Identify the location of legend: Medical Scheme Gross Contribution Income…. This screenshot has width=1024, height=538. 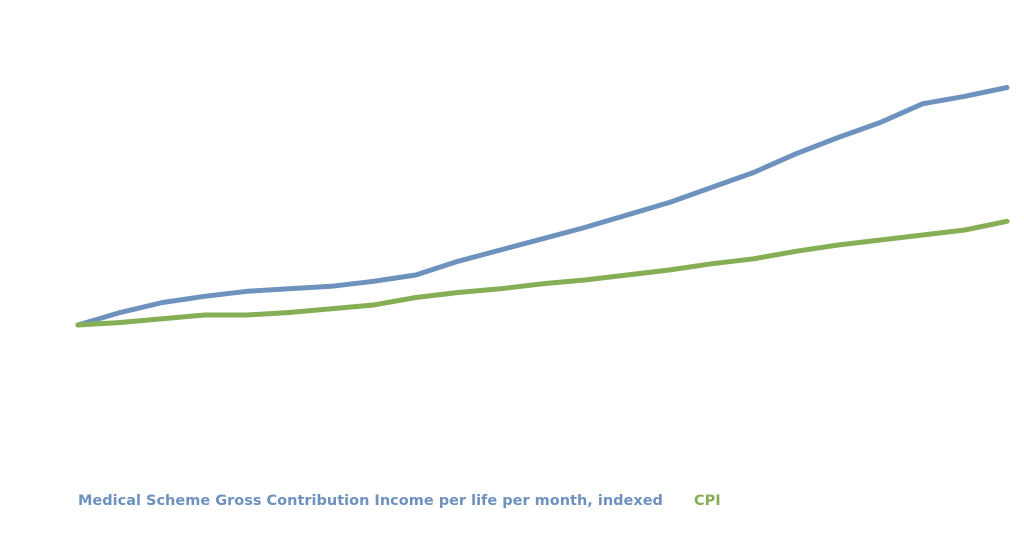
(512, 505).